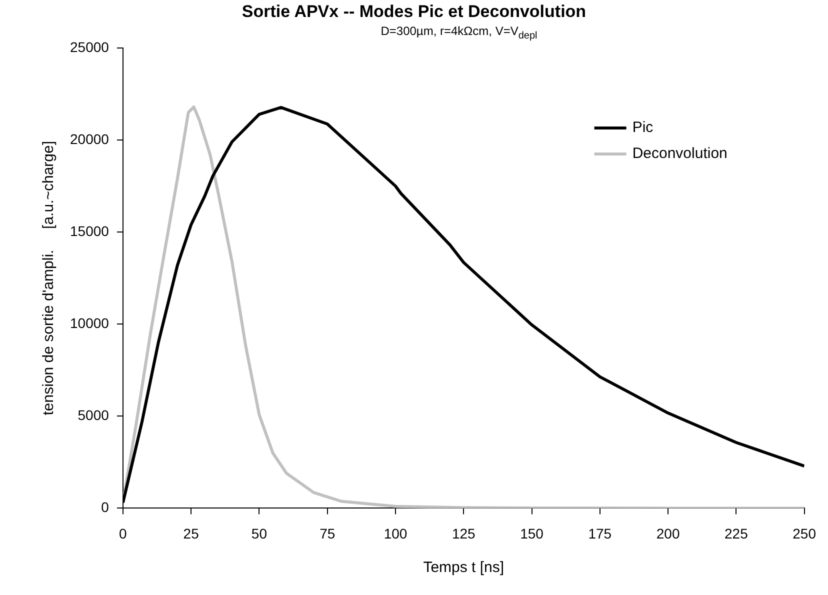  What do you see at coordinates (668, 533) in the screenshot?
I see `x-tick-label: 200` at bounding box center [668, 533].